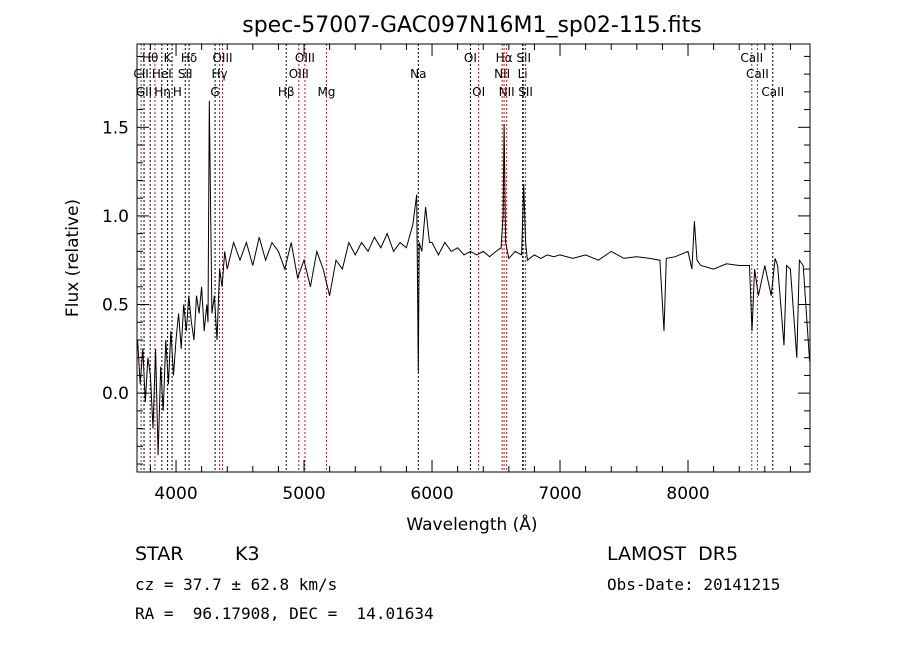 This screenshot has width=900, height=649. I want to click on spectral-line-label: Mg, so click(326, 92).